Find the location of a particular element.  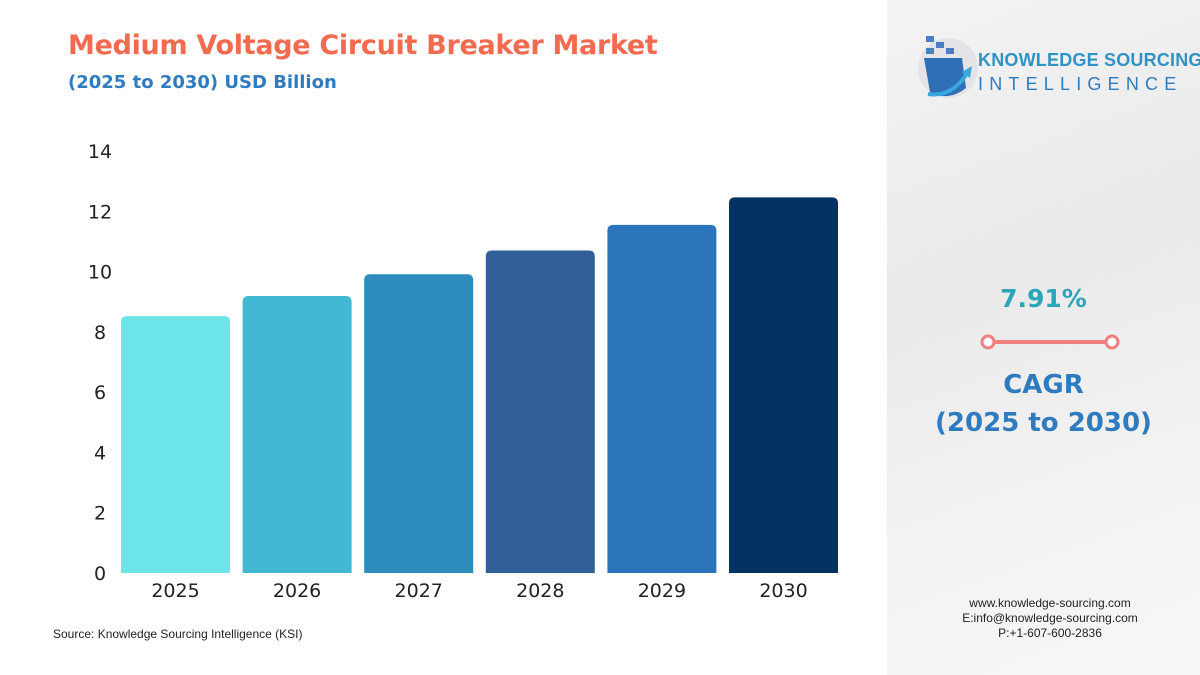

x-tick-label: 2029 is located at coordinates (662, 591).